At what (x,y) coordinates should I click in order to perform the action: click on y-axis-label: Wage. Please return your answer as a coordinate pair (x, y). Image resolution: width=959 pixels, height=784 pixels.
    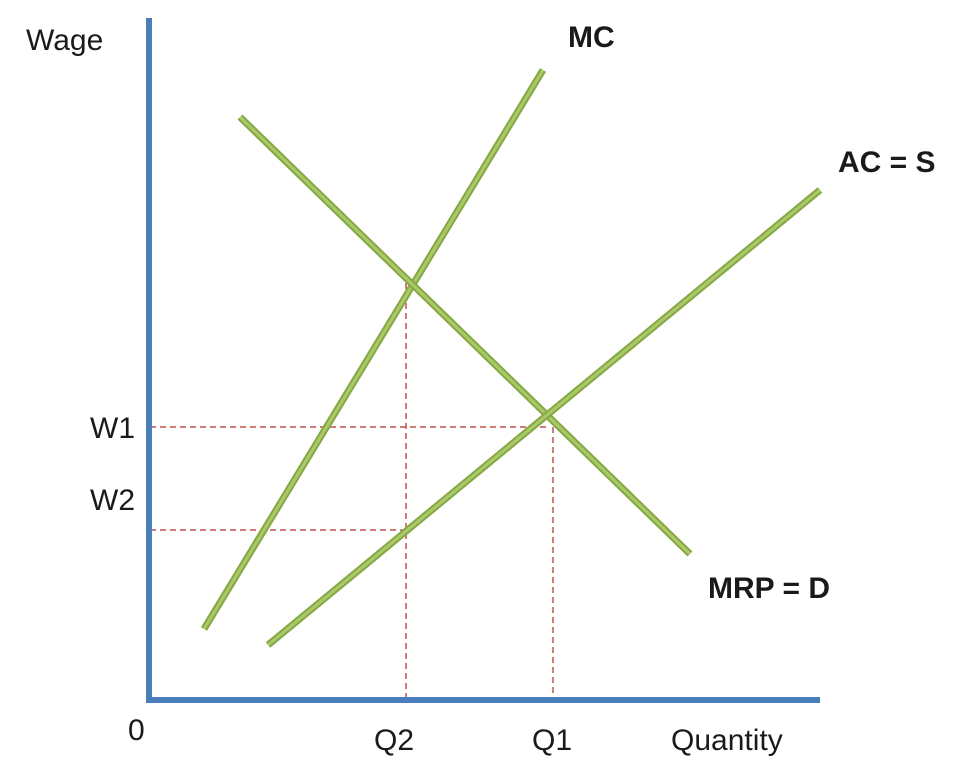
    Looking at the image, I should click on (64, 40).